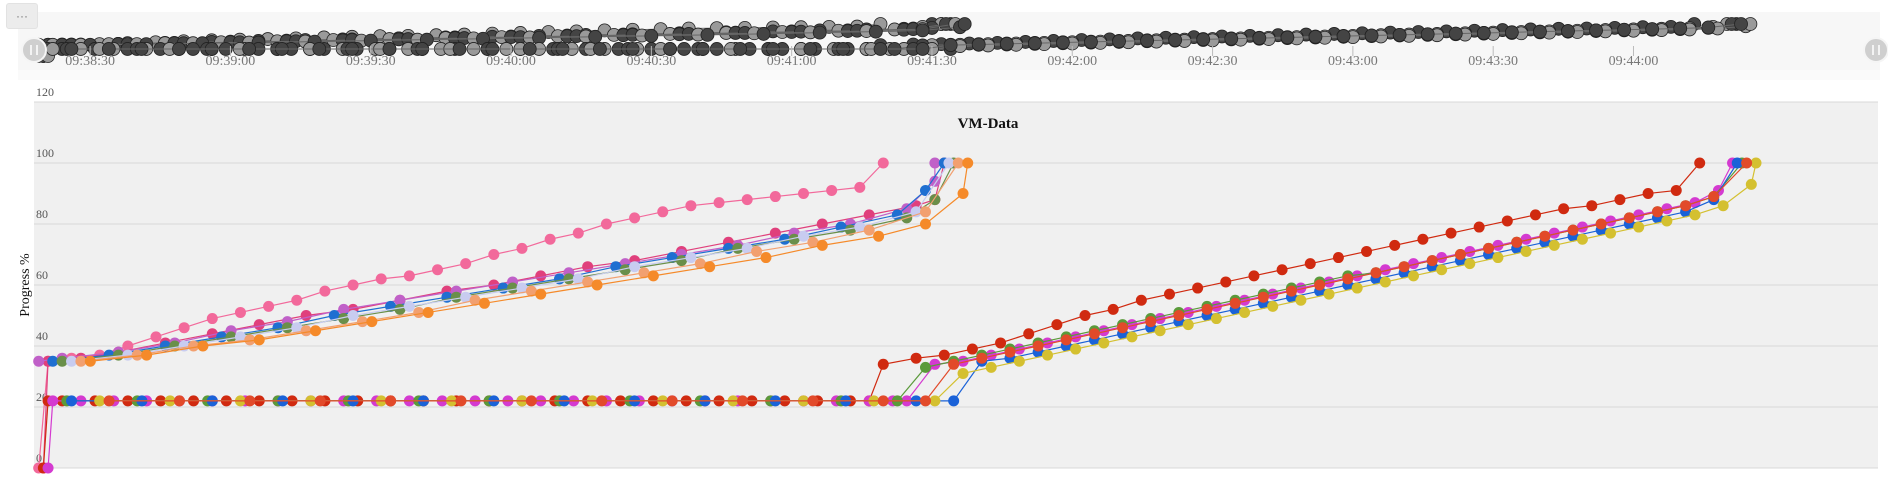 The height and width of the screenshot is (480, 1888). What do you see at coordinates (231, 61) in the screenshot?
I see `navigator-tick-label: 09:39:00` at bounding box center [231, 61].